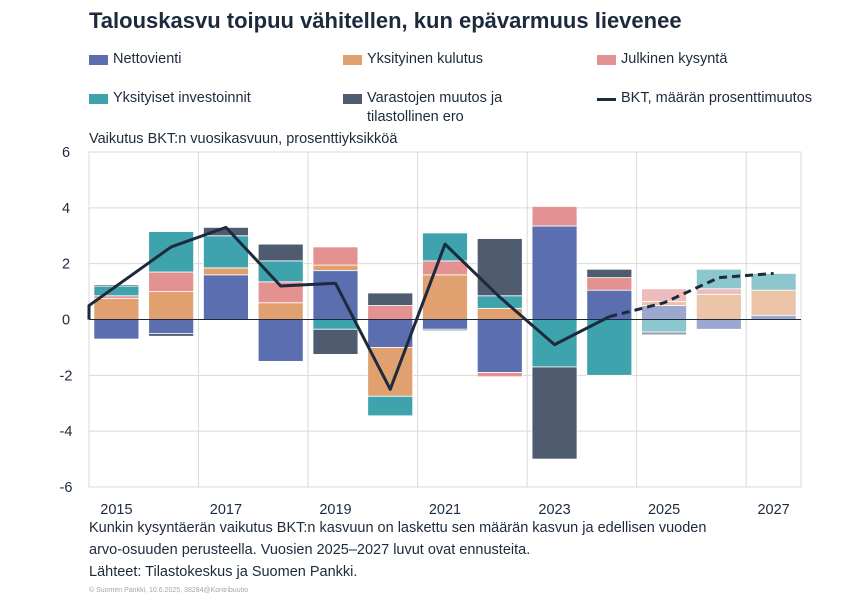 This screenshot has height=608, width=868. What do you see at coordinates (171, 305) in the screenshot?
I see `bar-yksityinen-kulutus-2016` at bounding box center [171, 305].